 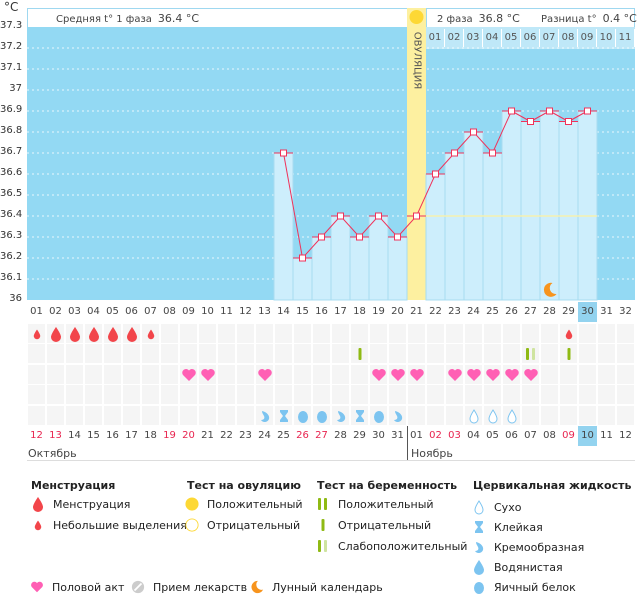 I want to click on cycle-day-label: 23, so click(x=454, y=311).